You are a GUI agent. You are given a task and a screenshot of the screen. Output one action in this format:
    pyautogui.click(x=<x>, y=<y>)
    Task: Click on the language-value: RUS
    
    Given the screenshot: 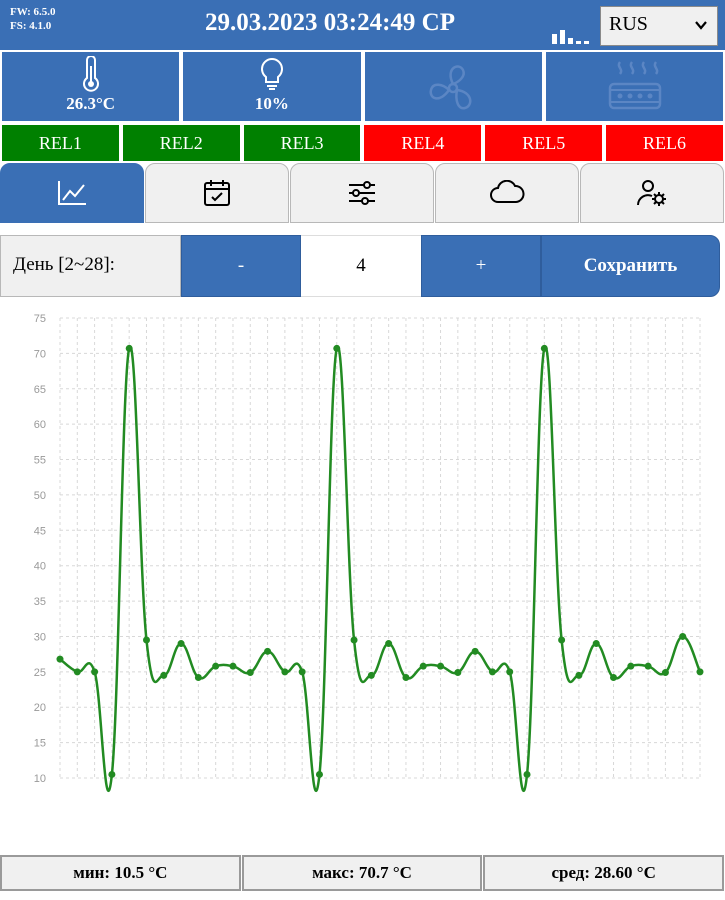 What is the action you would take?
    pyautogui.click(x=628, y=24)
    